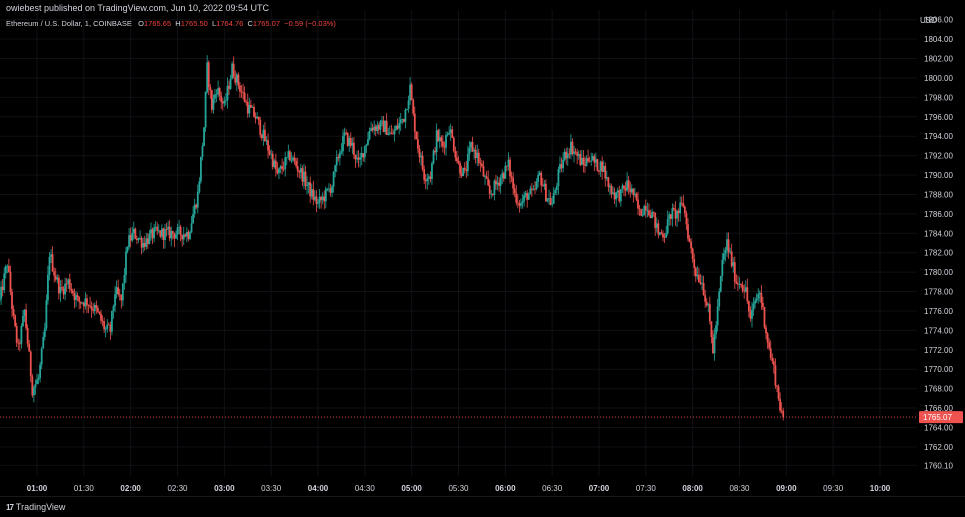 This screenshot has width=965, height=517. Describe the element at coordinates (194, 23) in the screenshot. I see `high-value: 1765.50` at that location.